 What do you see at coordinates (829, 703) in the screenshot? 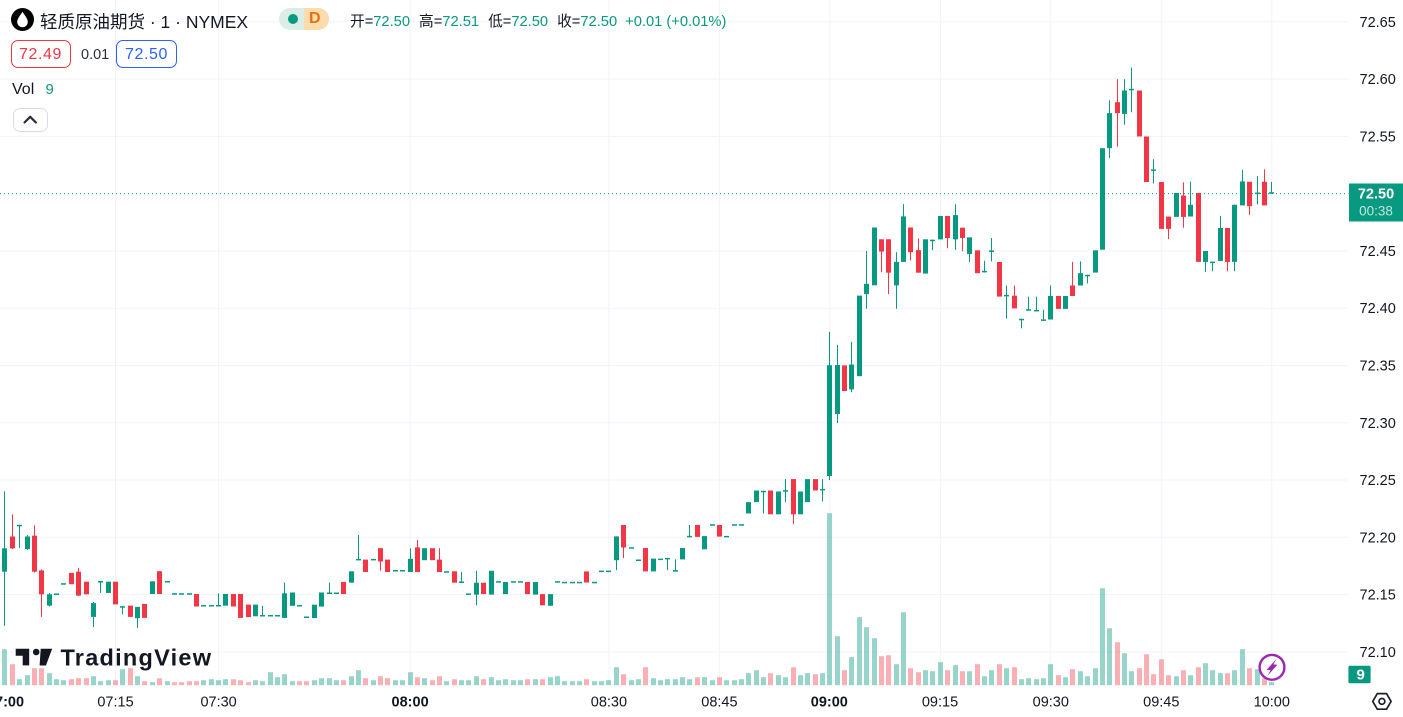
I see `svg-text: 09:00` at bounding box center [829, 703].